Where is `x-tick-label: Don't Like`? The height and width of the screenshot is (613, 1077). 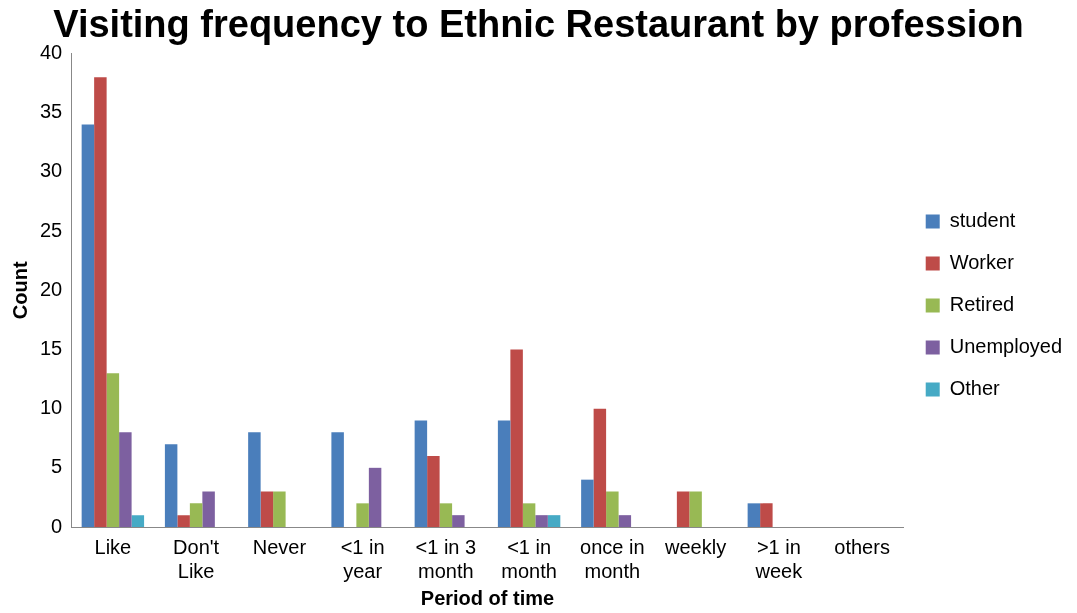
x-tick-label: Don't Like is located at coordinates (196, 558).